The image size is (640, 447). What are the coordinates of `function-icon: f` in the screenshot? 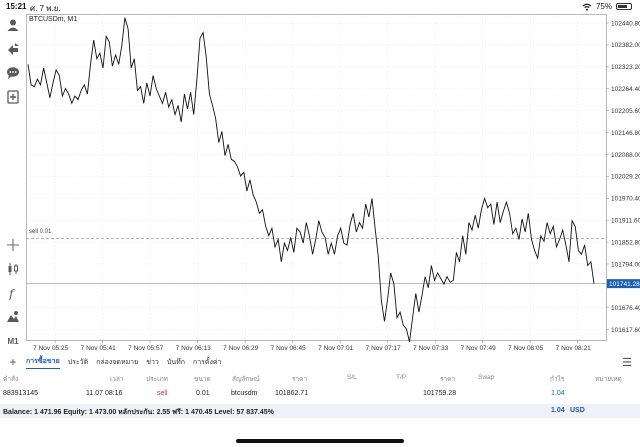 It's located at (13, 293).